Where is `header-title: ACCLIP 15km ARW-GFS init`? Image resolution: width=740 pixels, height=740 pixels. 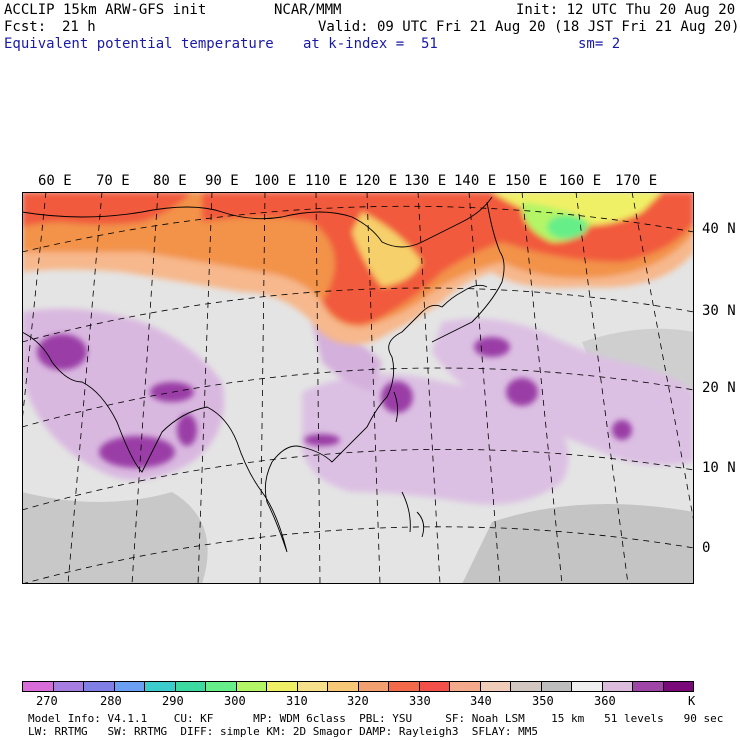 header-title: ACCLIP 15km ARW-GFS init is located at coordinates (105, 10).